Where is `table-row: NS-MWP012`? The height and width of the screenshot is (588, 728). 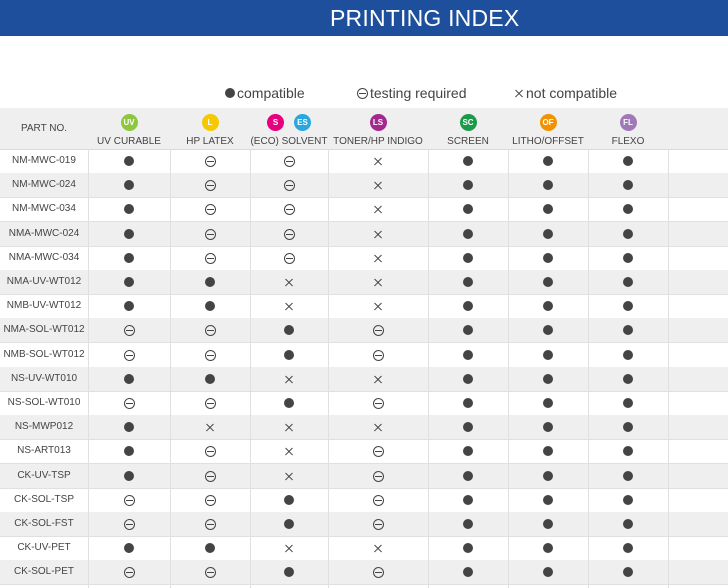 table-row: NS-MWP012 is located at coordinates (364, 427).